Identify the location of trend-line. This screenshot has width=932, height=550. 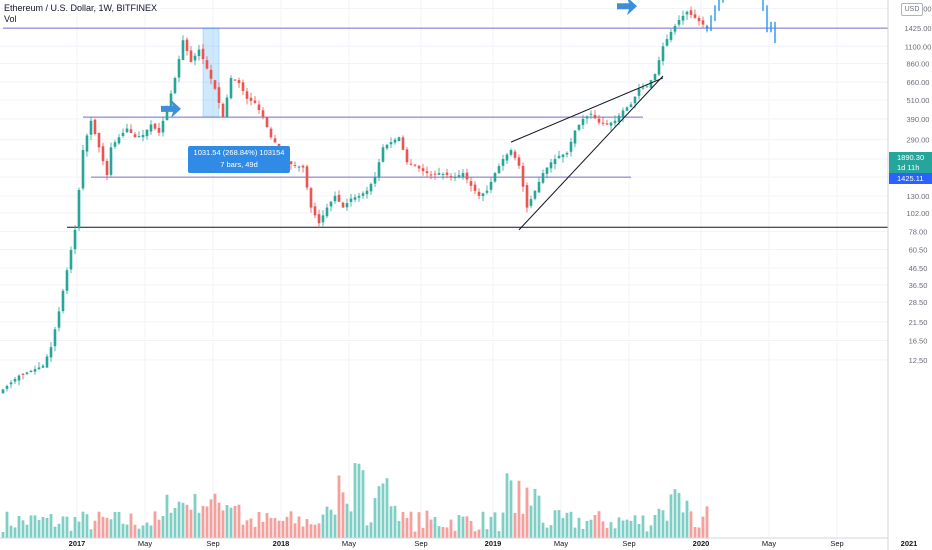
(587, 110).